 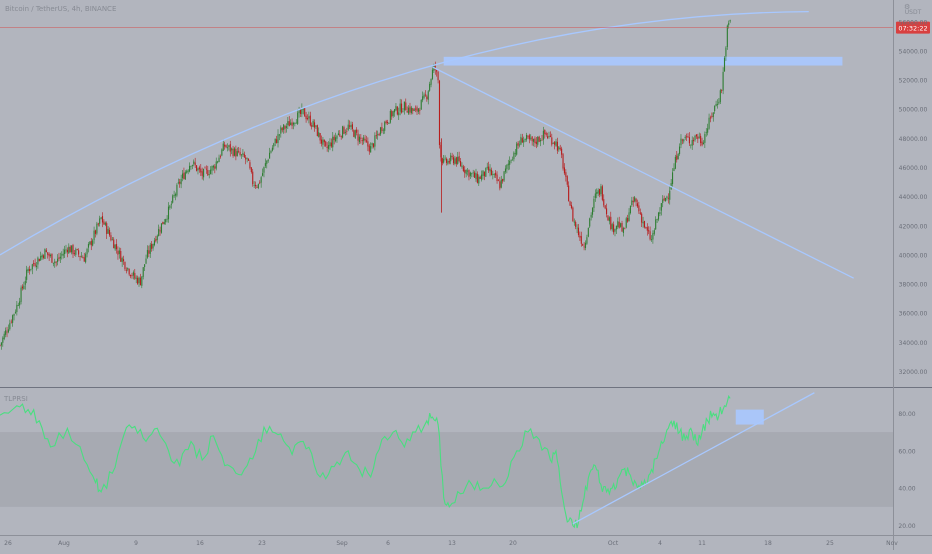 What do you see at coordinates (913, 343) in the screenshot?
I see `price-tick-label: 34000.00` at bounding box center [913, 343].